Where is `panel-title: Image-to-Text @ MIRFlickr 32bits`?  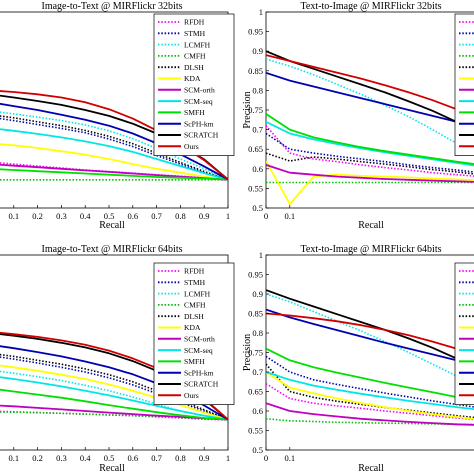
panel-title: Image-to-Text @ MIRFlickr 32bits is located at coordinates (112, 6).